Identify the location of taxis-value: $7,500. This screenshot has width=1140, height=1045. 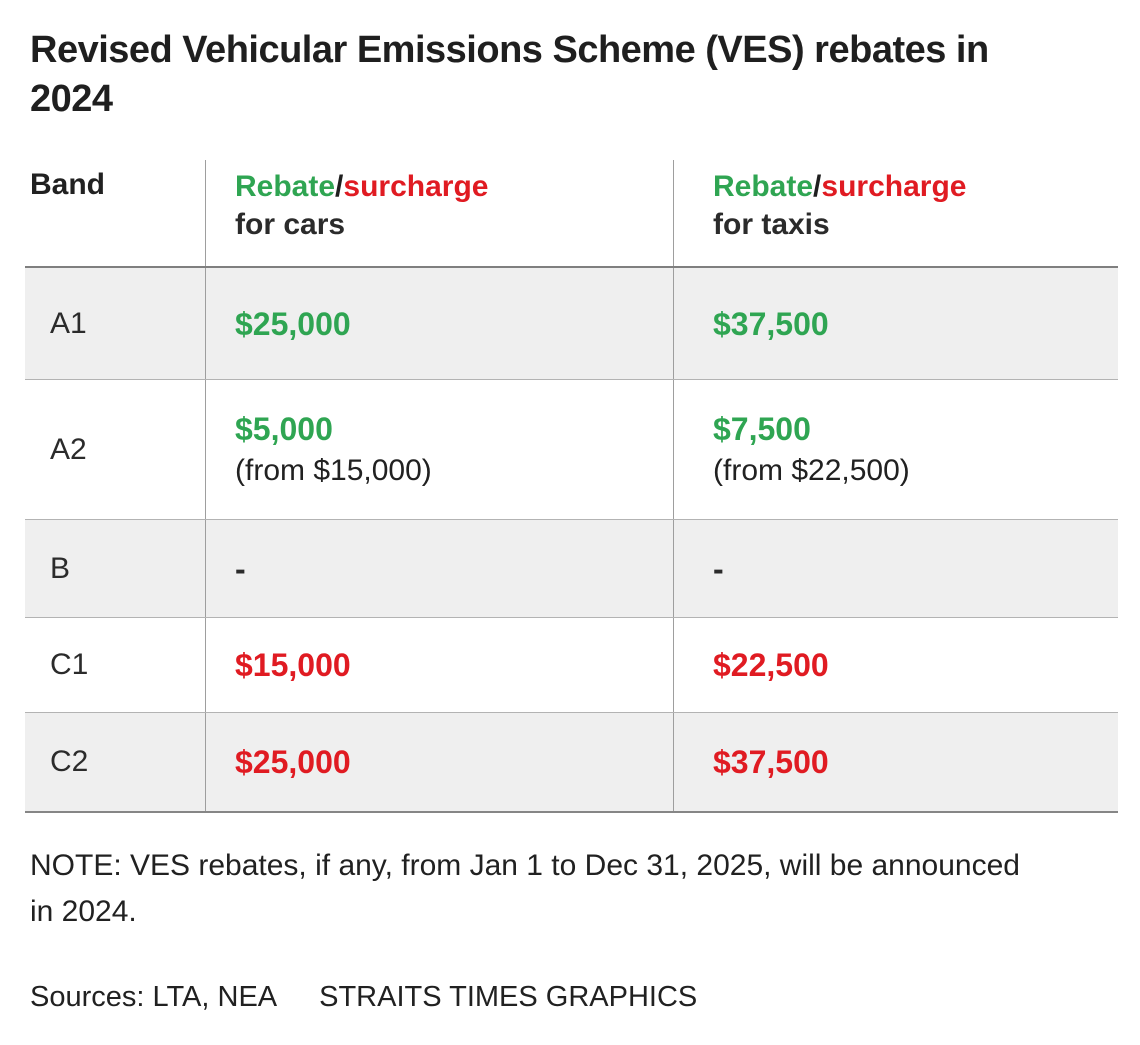
(762, 429).